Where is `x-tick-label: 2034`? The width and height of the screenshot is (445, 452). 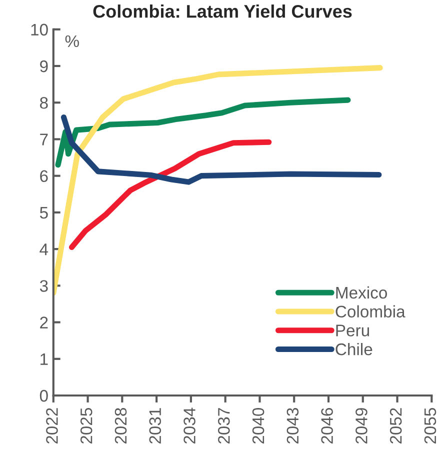
x-tick-label: 2034 is located at coordinates (190, 426).